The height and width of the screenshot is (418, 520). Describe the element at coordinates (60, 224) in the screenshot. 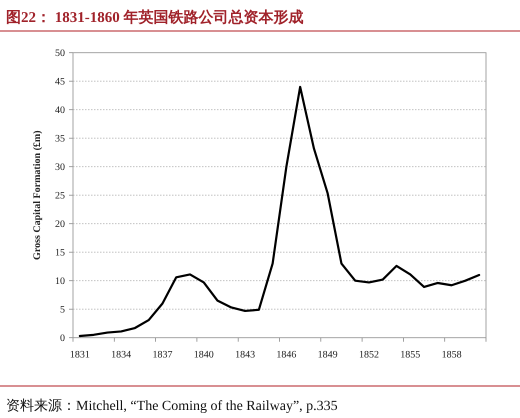

I see `y-tick-label: 20` at that location.